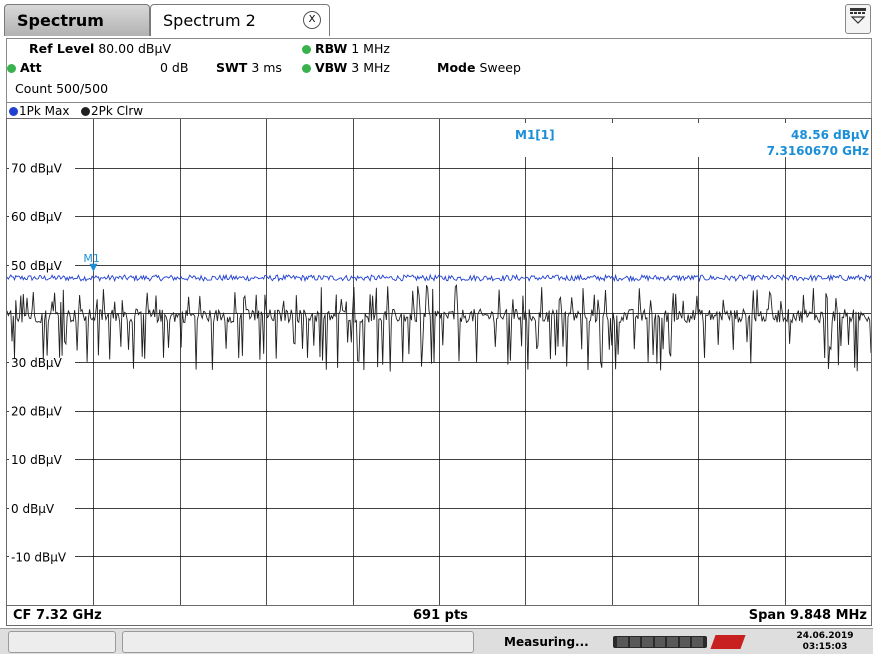 This screenshot has height=654, width=873. Describe the element at coordinates (91, 258) in the screenshot. I see `marker-m1-label: M1` at that location.